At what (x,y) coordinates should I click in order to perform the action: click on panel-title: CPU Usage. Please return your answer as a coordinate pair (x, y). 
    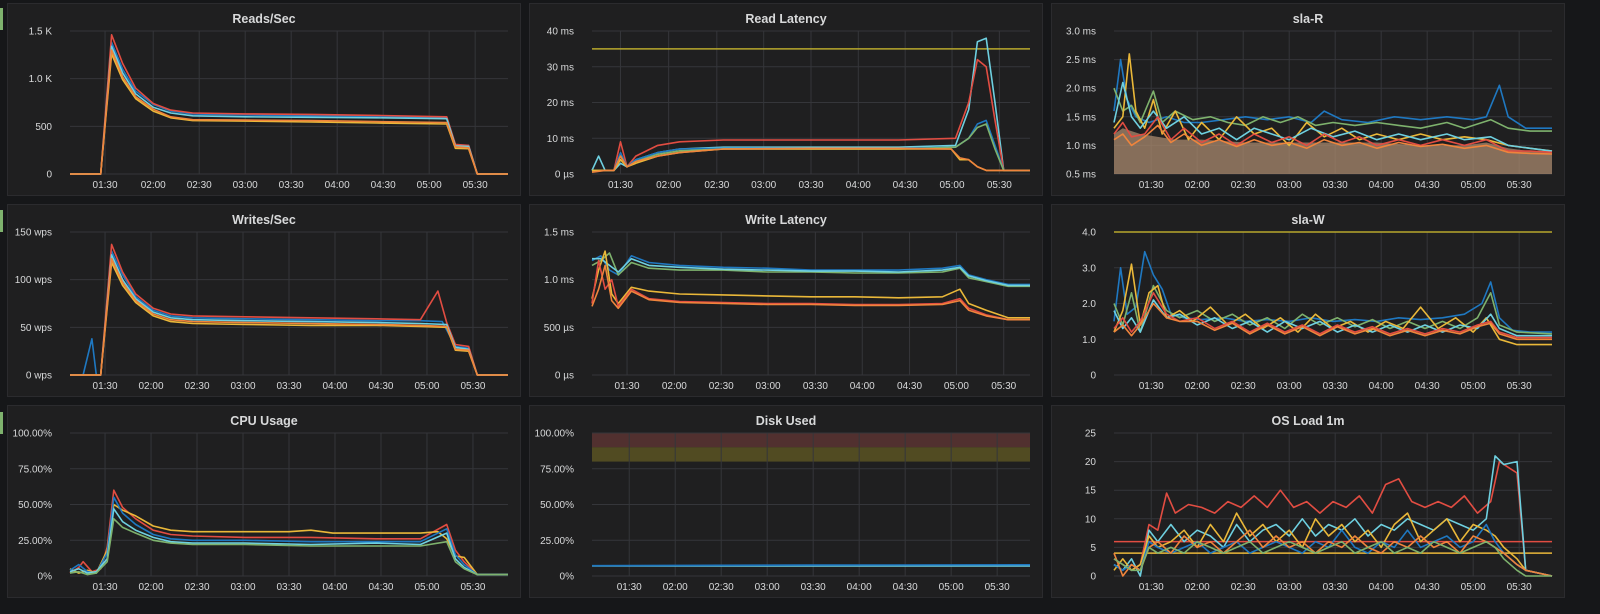
    Looking at the image, I should click on (264, 421).